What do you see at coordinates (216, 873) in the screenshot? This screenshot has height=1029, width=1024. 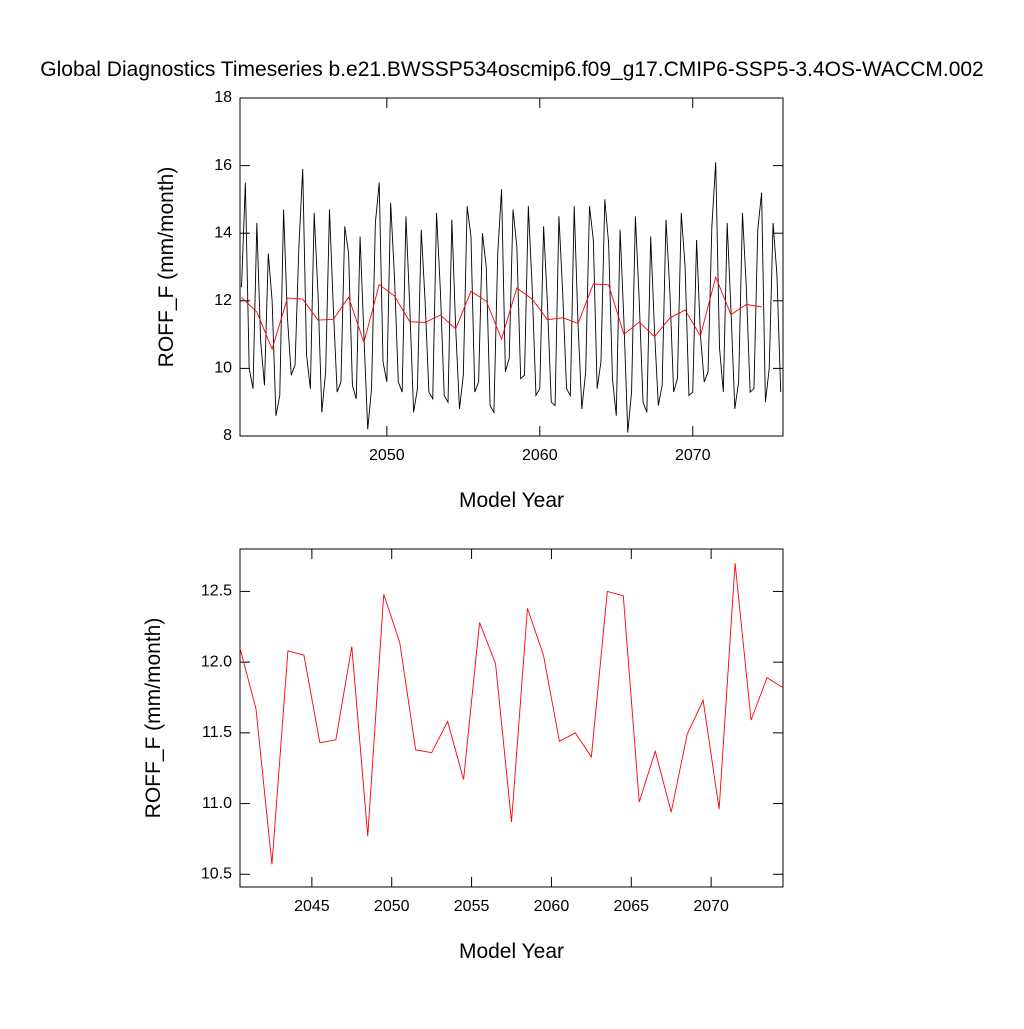 I see `y-tick-label: 10.5` at bounding box center [216, 873].